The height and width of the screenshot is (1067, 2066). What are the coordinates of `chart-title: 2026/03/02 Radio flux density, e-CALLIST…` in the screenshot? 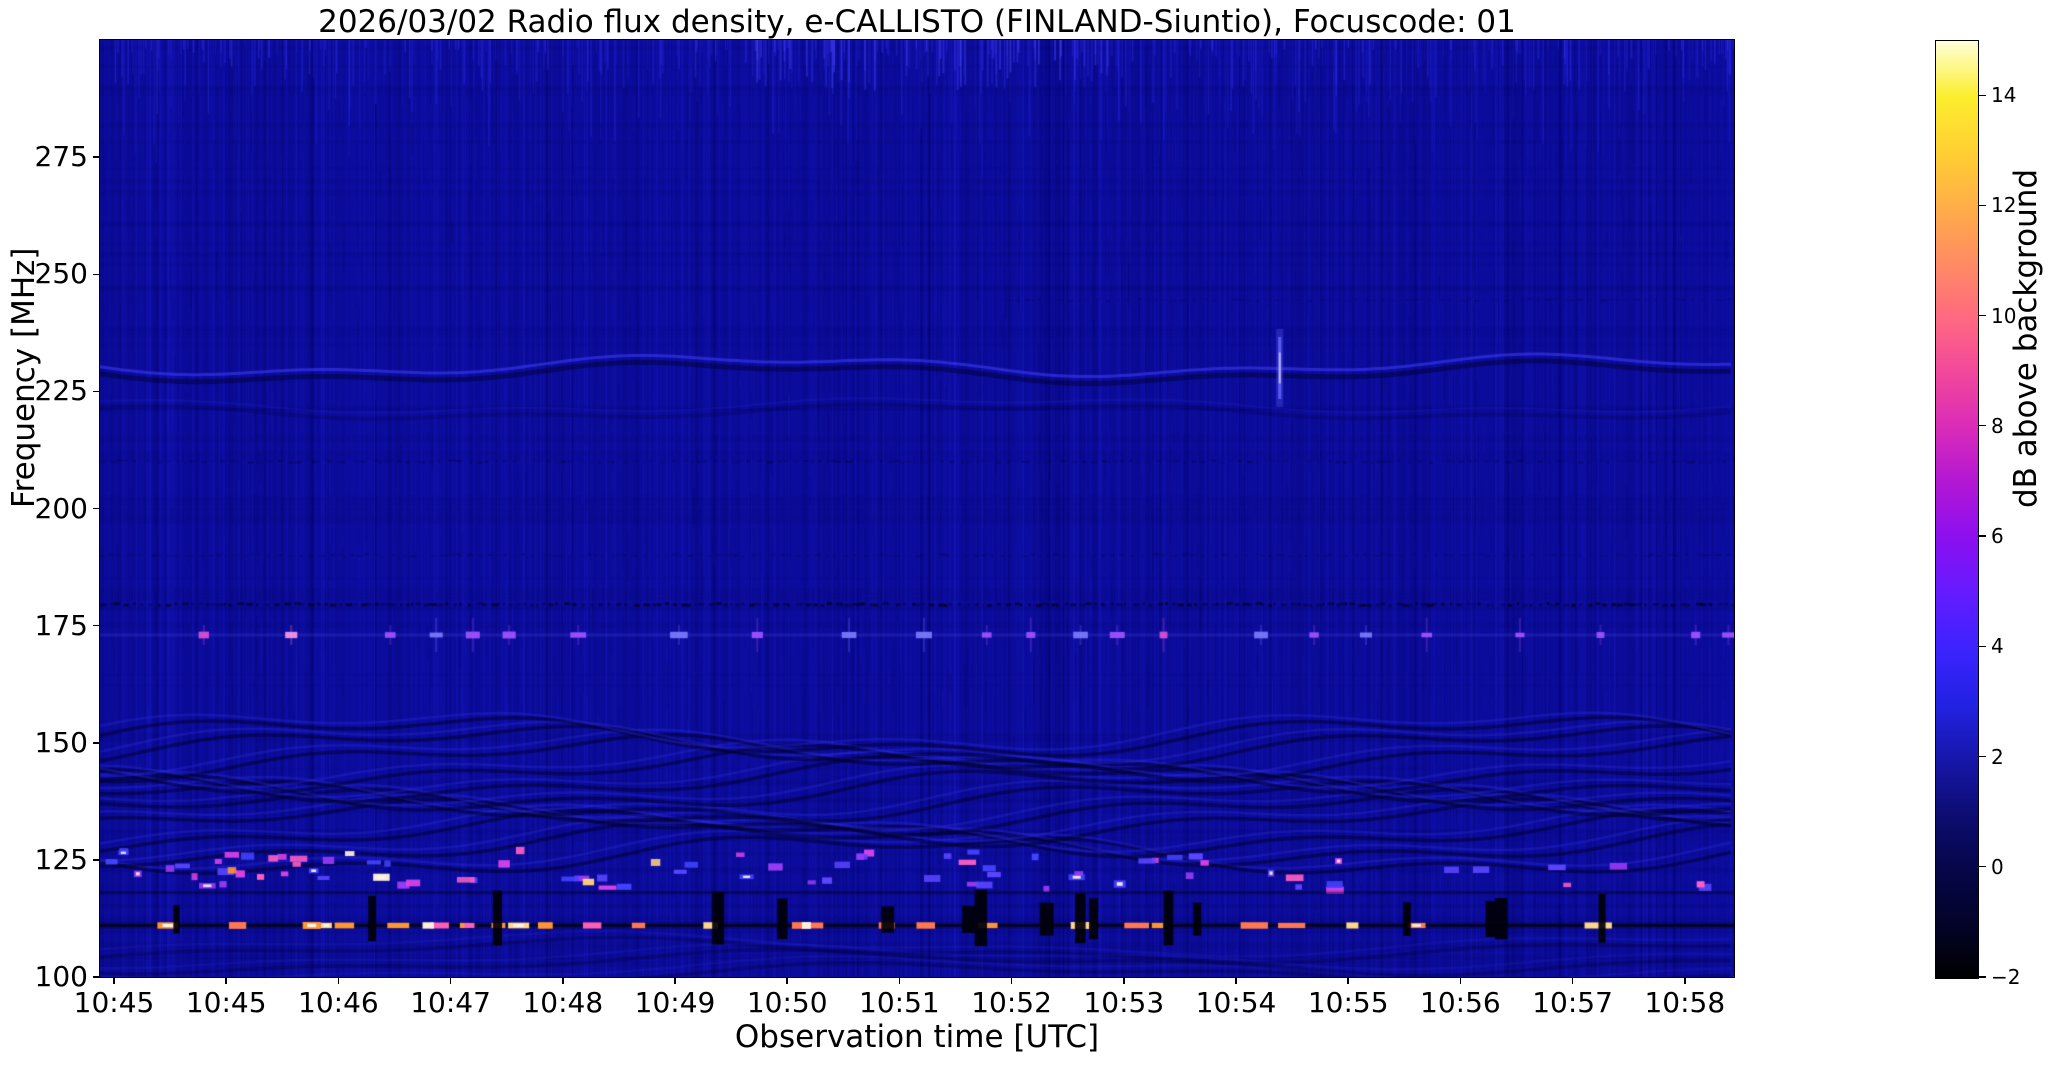 It's located at (917, 22).